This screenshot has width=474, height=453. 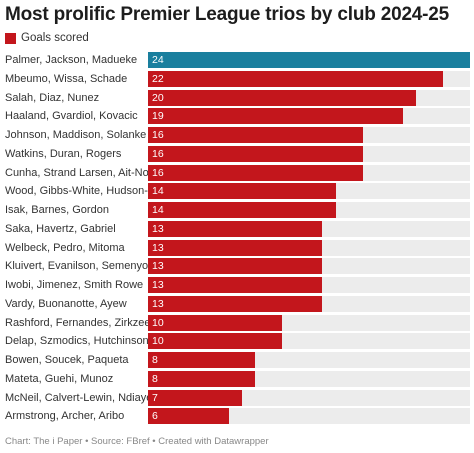 I want to click on category-label: Watkins, Duran, Rogers, so click(x=63, y=153).